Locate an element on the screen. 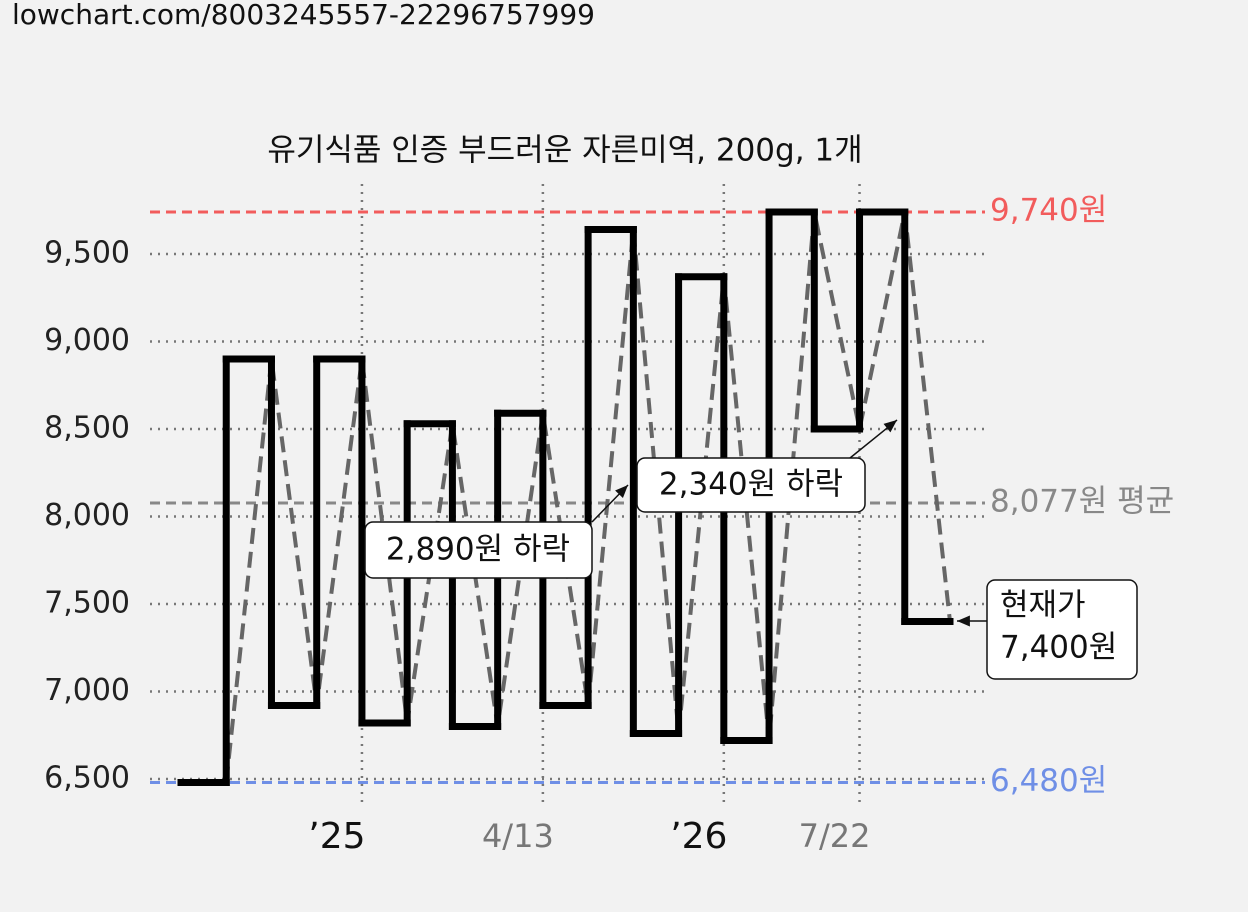 The width and height of the screenshot is (1248, 912). x-tick-label: ’25 is located at coordinates (336, 836).